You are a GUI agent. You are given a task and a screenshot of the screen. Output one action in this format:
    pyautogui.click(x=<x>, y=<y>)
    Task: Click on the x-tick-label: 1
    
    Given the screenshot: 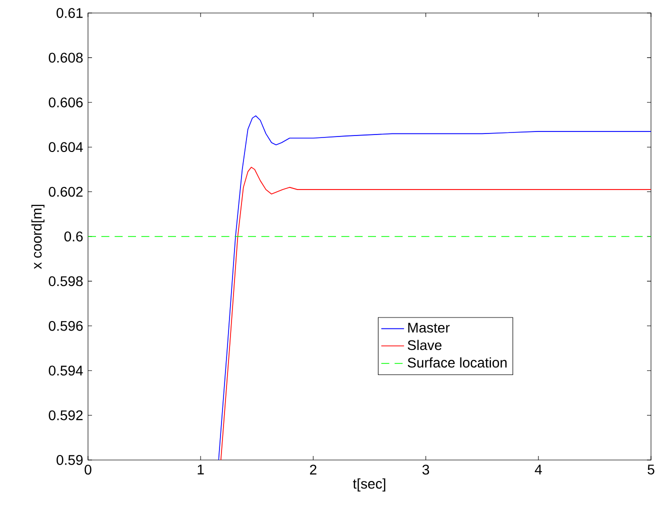 What is the action you would take?
    pyautogui.click(x=201, y=469)
    